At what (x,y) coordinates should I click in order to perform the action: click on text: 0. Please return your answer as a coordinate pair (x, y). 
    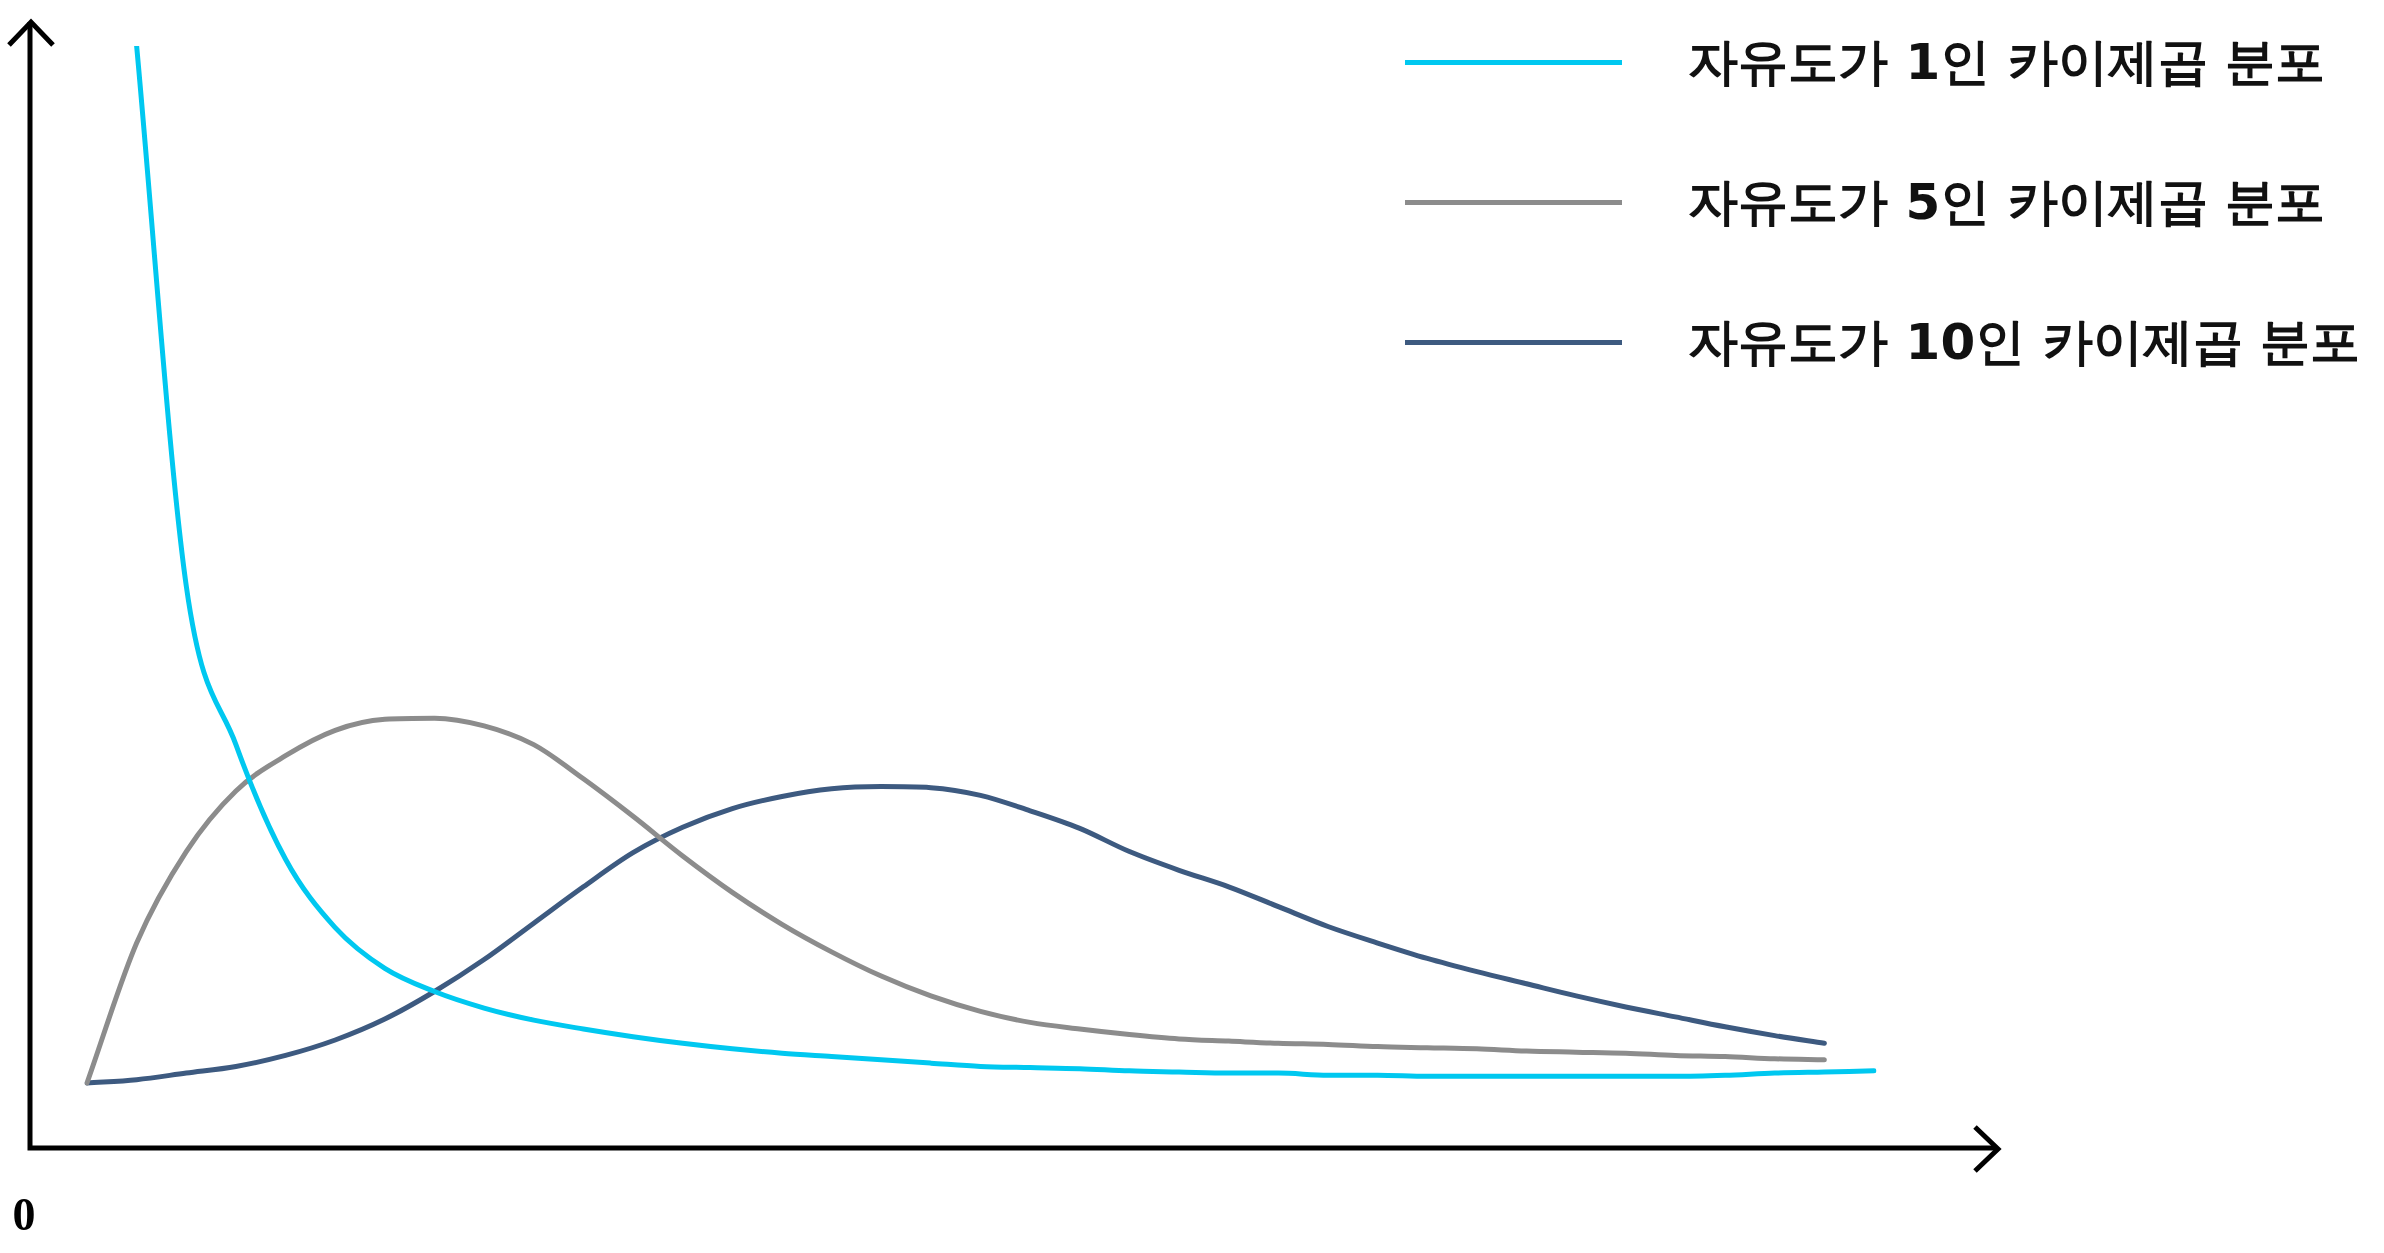
    Looking at the image, I should click on (24, 1214).